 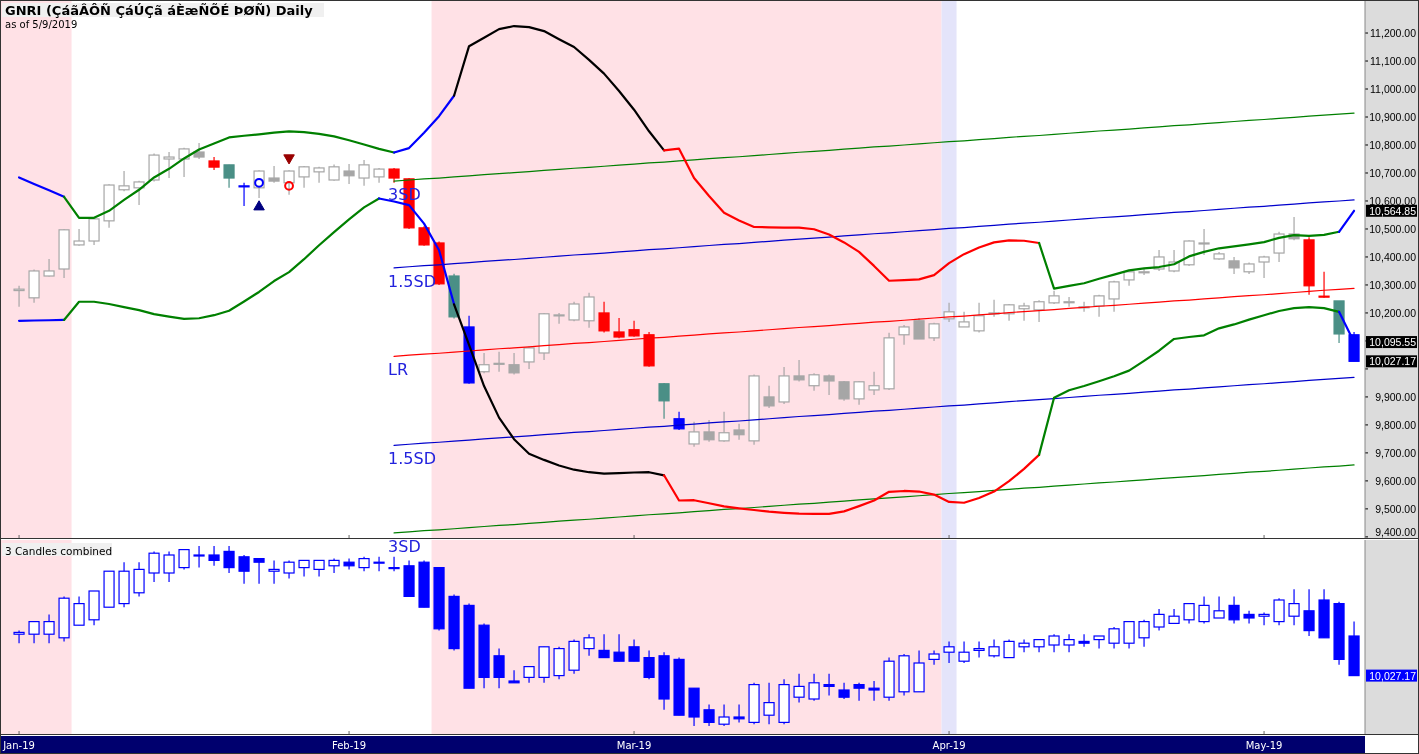 What do you see at coordinates (1396, 508) in the screenshot?
I see `y-tick-label: 9,500.00` at bounding box center [1396, 508].